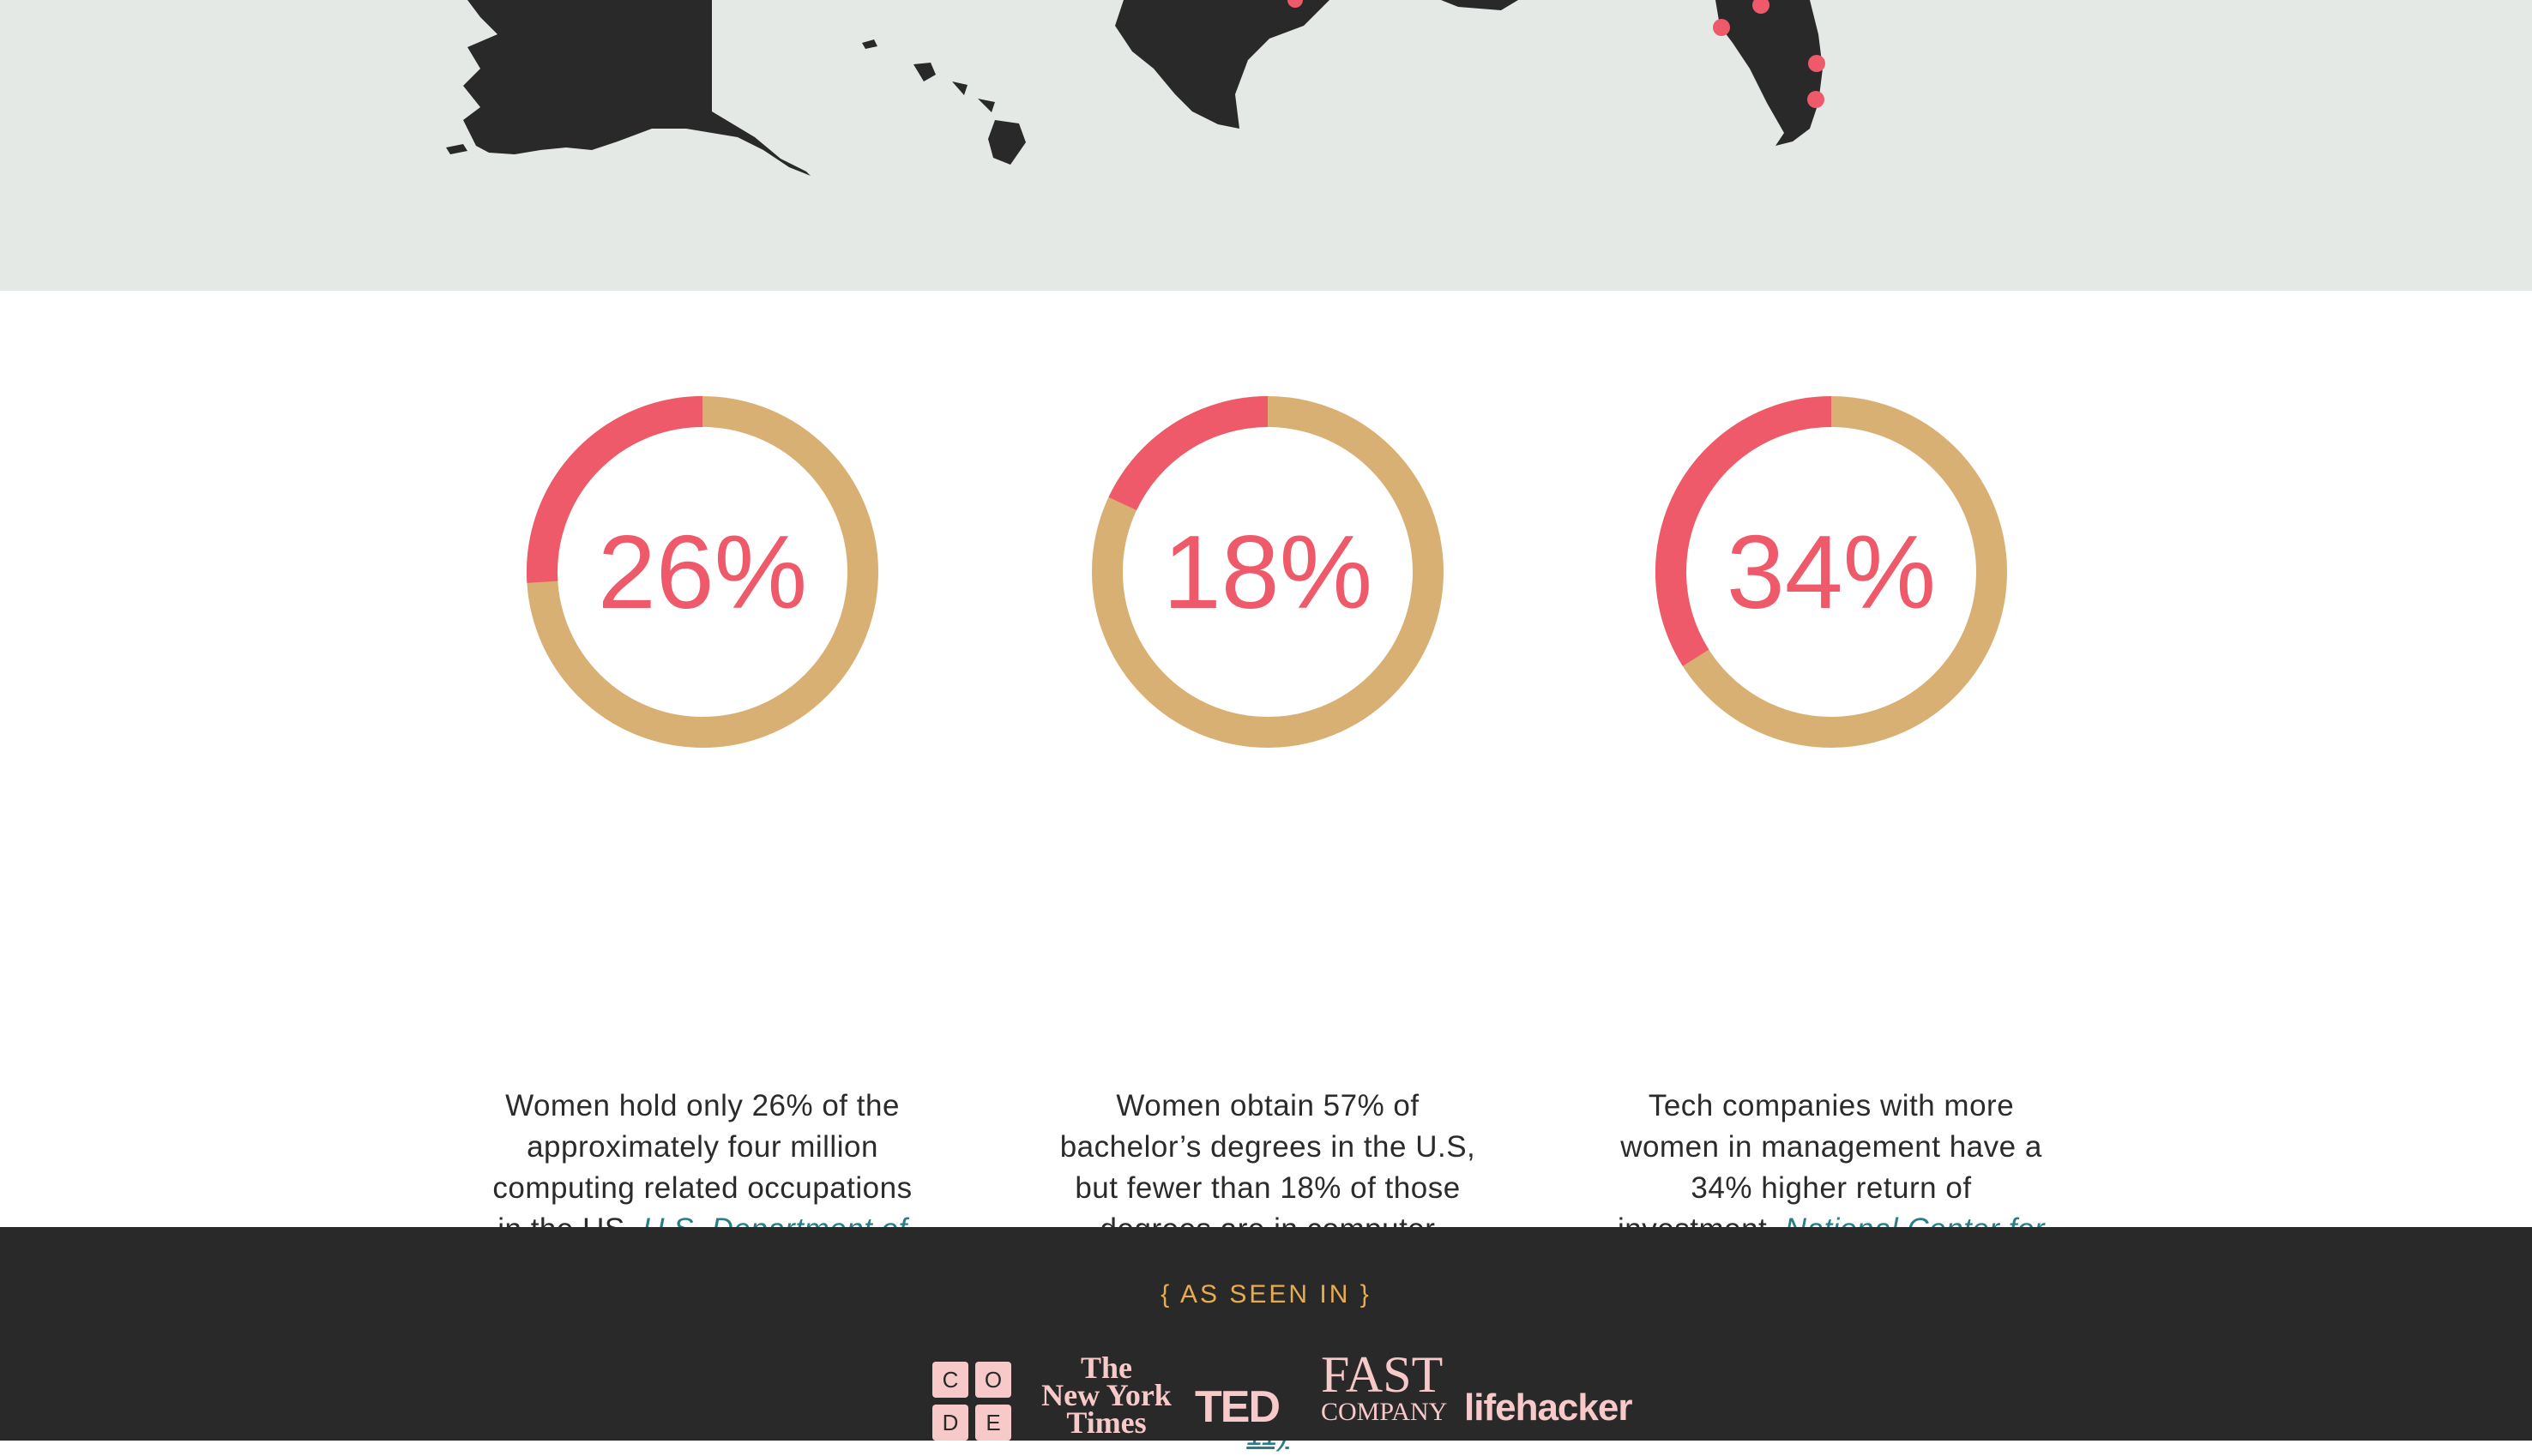 This screenshot has width=2532, height=1456. What do you see at coordinates (1831, 572) in the screenshot?
I see `donut-value-label: 34%` at bounding box center [1831, 572].